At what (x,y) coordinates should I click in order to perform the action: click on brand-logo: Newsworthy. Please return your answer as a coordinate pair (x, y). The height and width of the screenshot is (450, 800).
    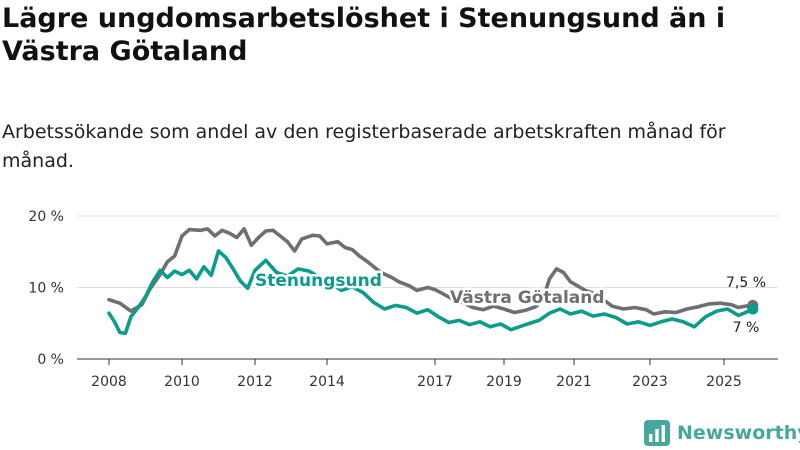
    Looking at the image, I should click on (722, 433).